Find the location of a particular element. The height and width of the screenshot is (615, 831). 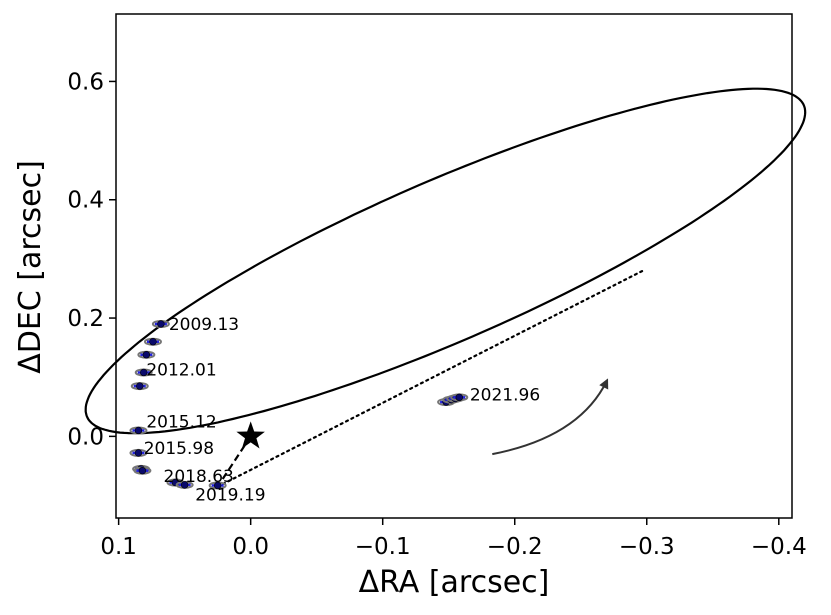

y-axis-title: ΔDEC [arcsec] is located at coordinates (30, 267).